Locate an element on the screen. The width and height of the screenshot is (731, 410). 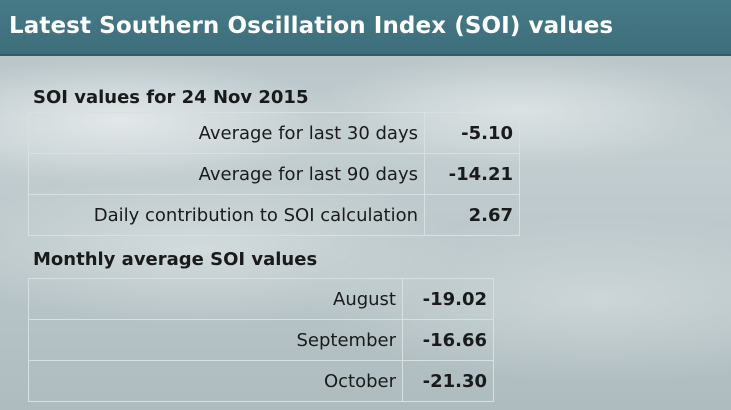
month-label: September is located at coordinates (215, 340).